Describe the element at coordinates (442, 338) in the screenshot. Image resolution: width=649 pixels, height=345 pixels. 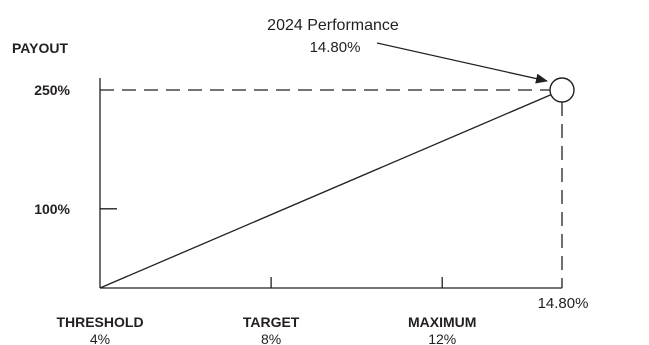
I see `x-tick-label: 12%` at that location.